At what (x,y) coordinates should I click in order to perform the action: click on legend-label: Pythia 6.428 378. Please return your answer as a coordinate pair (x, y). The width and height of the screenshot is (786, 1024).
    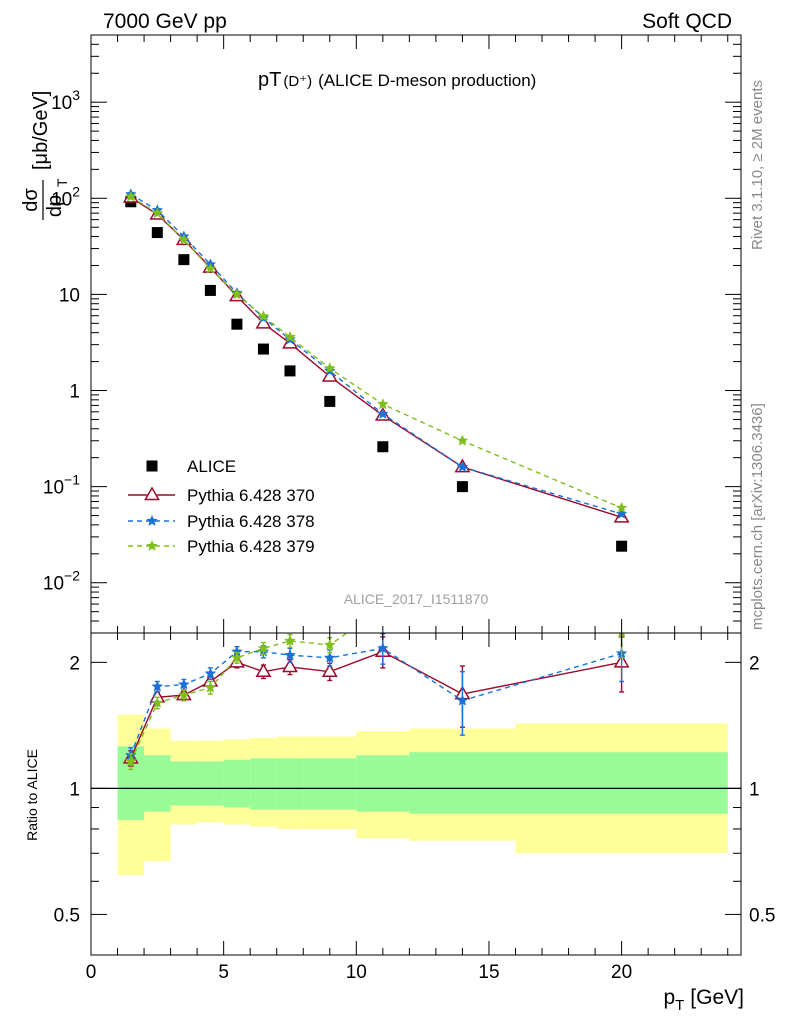
    Looking at the image, I should click on (251, 521).